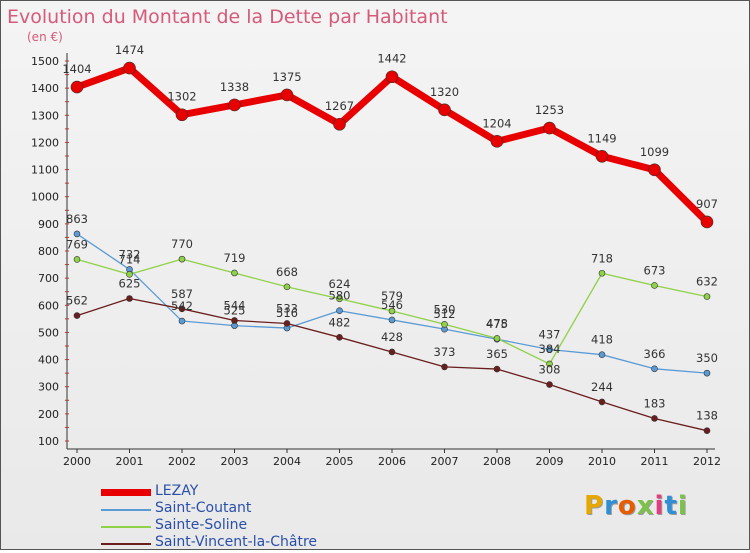 This screenshot has height=553, width=750. I want to click on data-label: 366, so click(655, 354).